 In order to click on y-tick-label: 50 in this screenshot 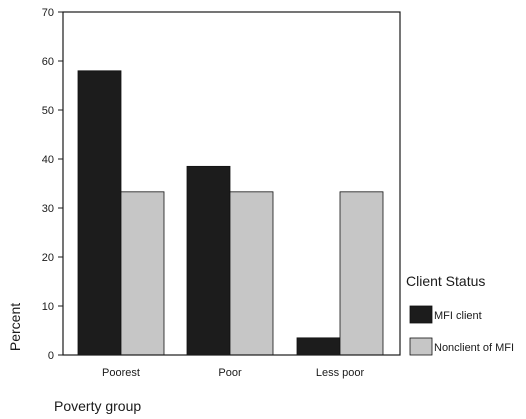, I will do `click(48, 111)`.